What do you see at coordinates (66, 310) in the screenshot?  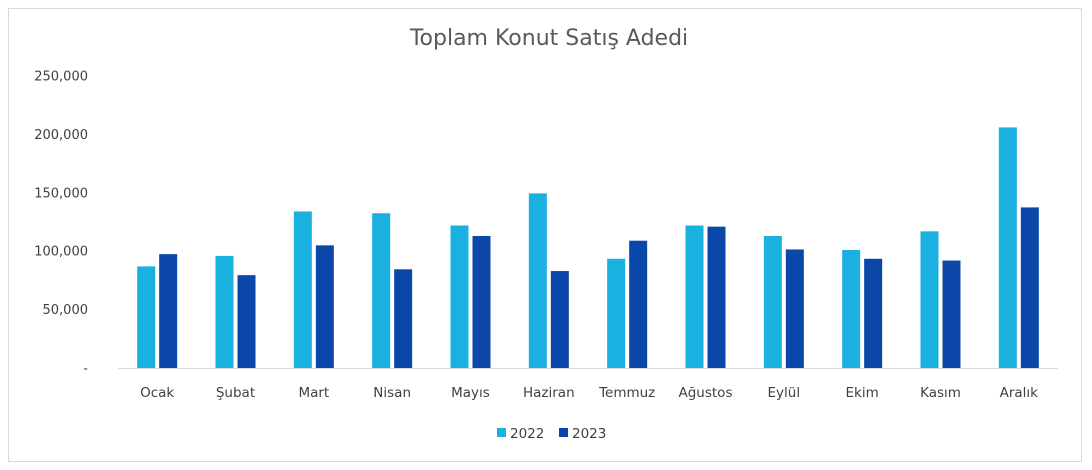 I see `y-tick-label: 50,000` at bounding box center [66, 310].